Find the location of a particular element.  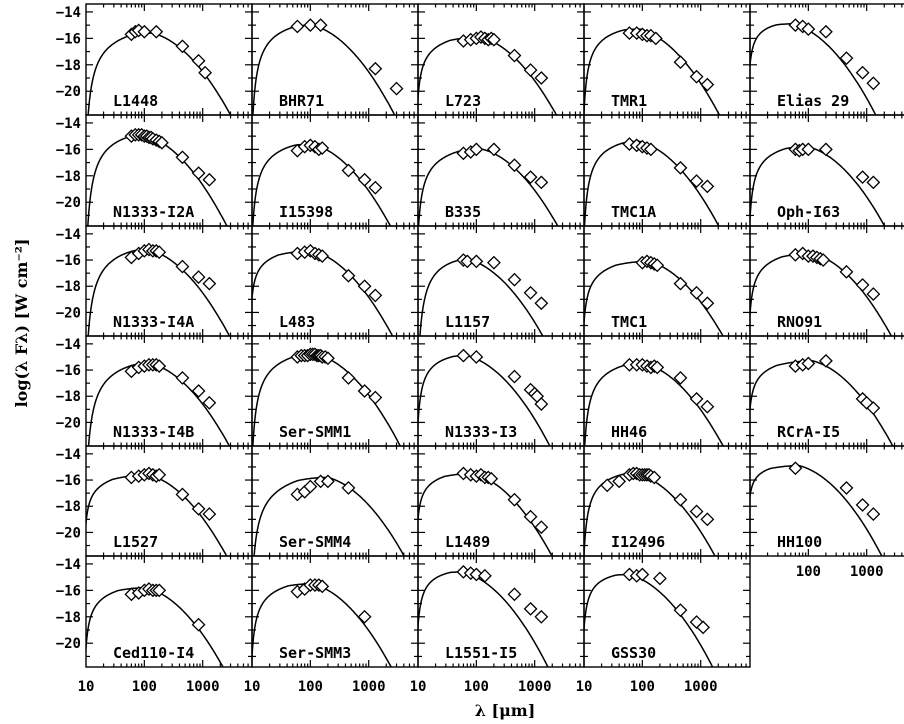

y-axis-title: log(λ Fλ) [W cm⁻²] is located at coordinates (21, 323).